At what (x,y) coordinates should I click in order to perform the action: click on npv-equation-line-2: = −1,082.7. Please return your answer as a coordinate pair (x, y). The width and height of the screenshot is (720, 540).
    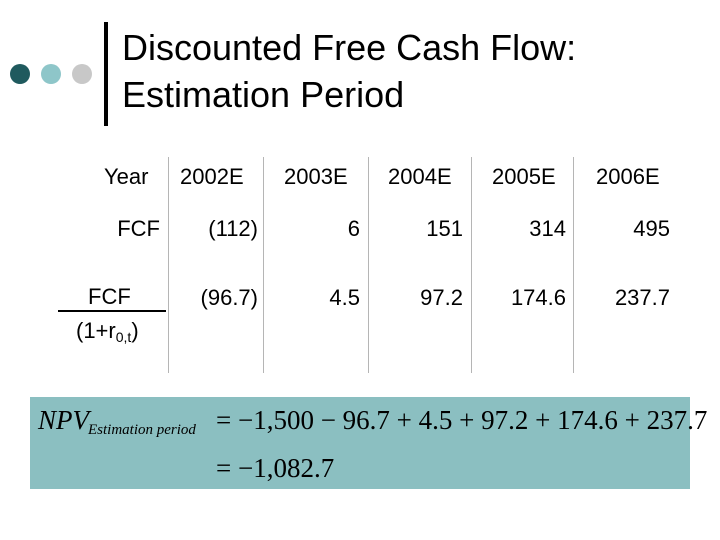
    Looking at the image, I should click on (275, 468).